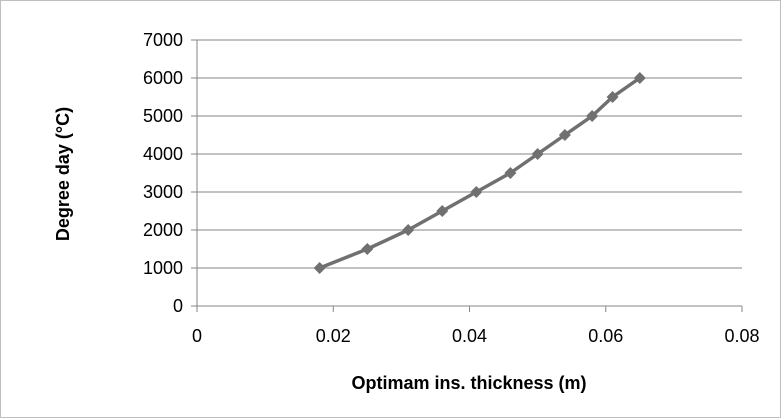  Describe the element at coordinates (178, 306) in the screenshot. I see `y-tick-label-0: 0` at that location.